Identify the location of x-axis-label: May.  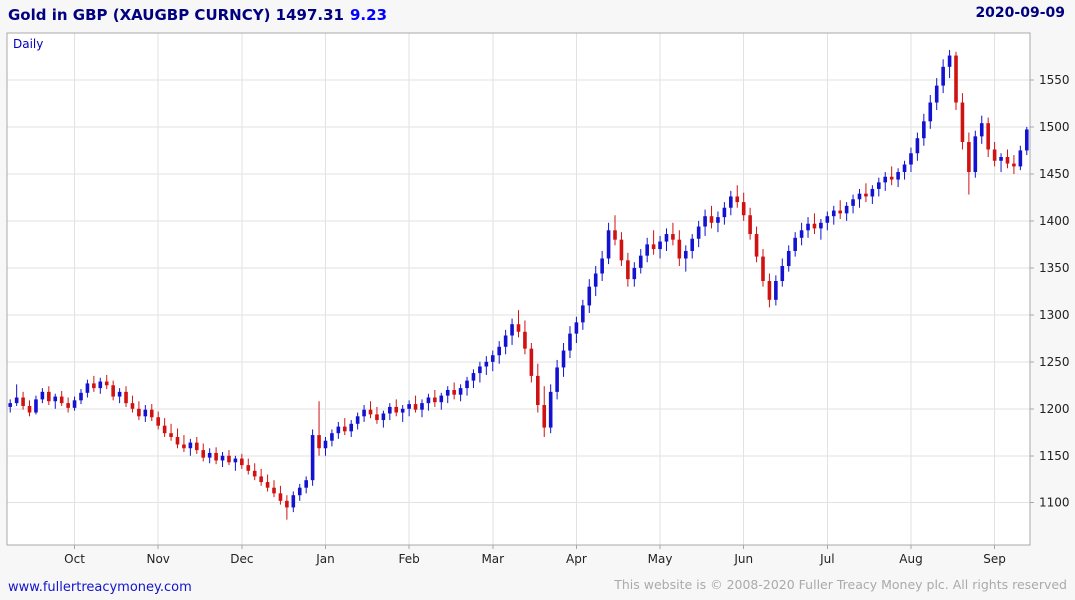
(660, 559).